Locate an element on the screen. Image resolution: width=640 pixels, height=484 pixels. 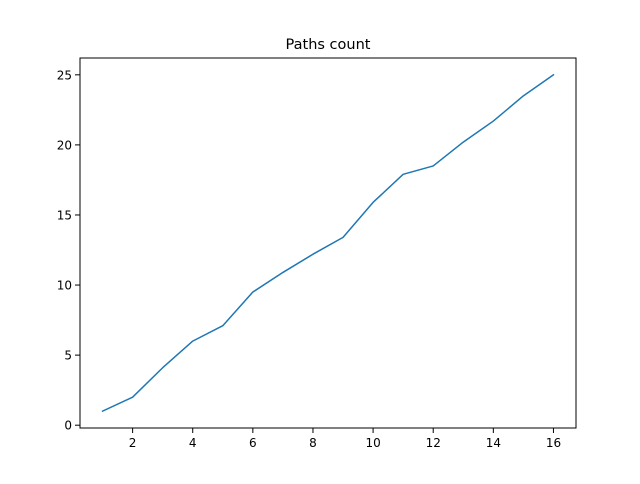
y-tick-label: 5 is located at coordinates (68, 356).